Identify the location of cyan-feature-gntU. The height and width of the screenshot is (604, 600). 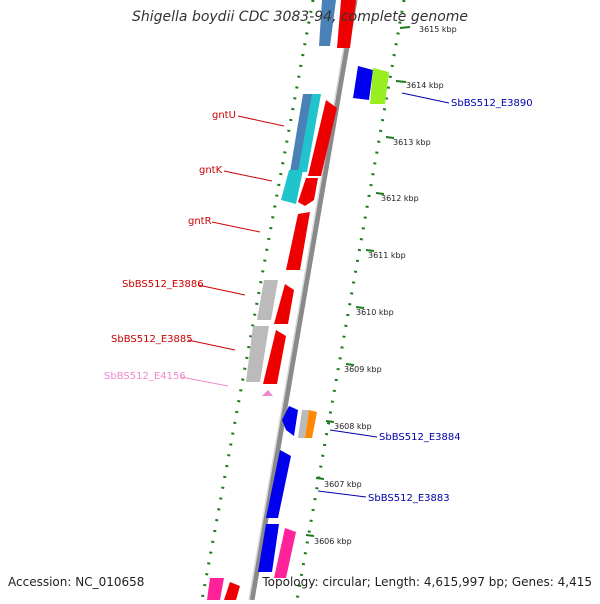
(309, 133).